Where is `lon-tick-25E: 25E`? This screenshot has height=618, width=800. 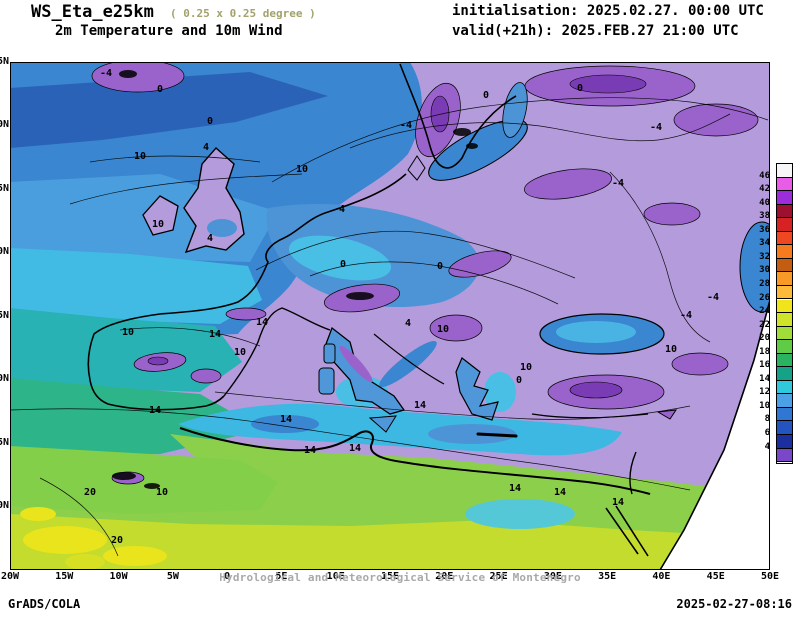
lon-tick-25E: 25E is located at coordinates (498, 576).